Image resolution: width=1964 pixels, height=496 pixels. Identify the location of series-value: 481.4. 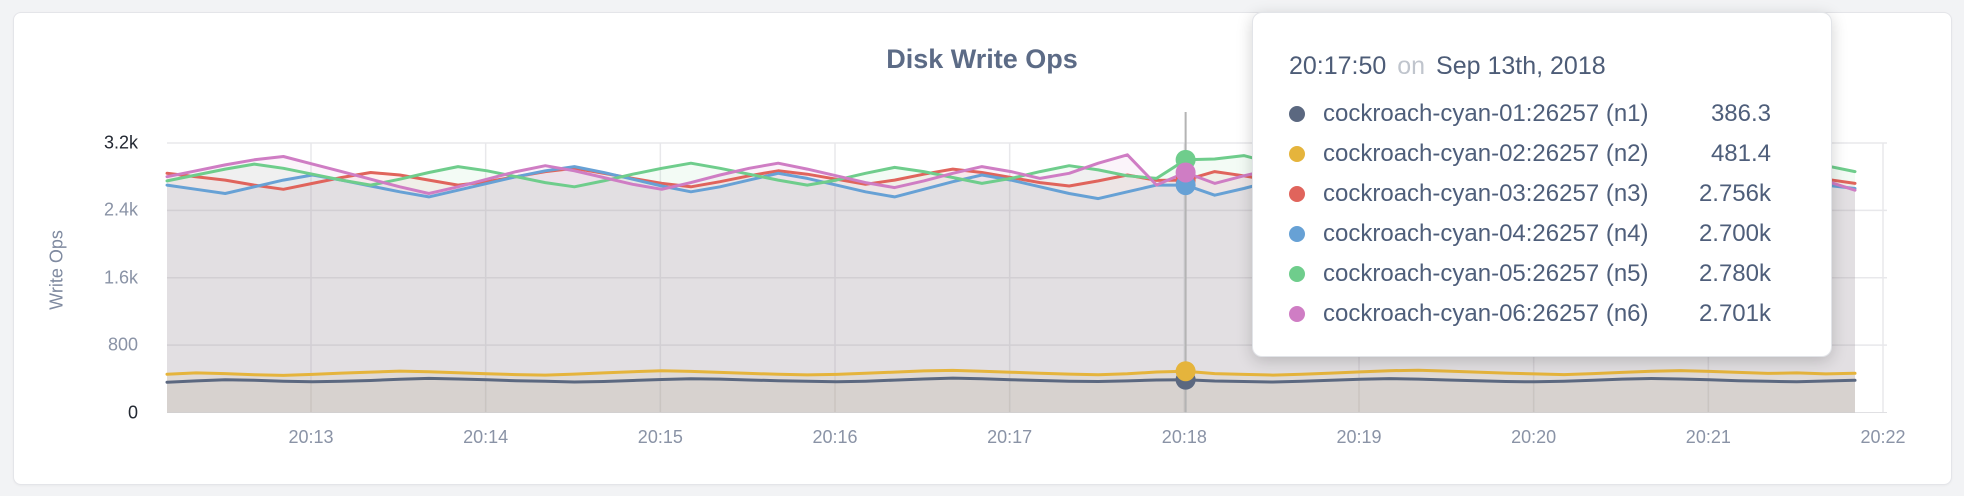
(1740, 153).